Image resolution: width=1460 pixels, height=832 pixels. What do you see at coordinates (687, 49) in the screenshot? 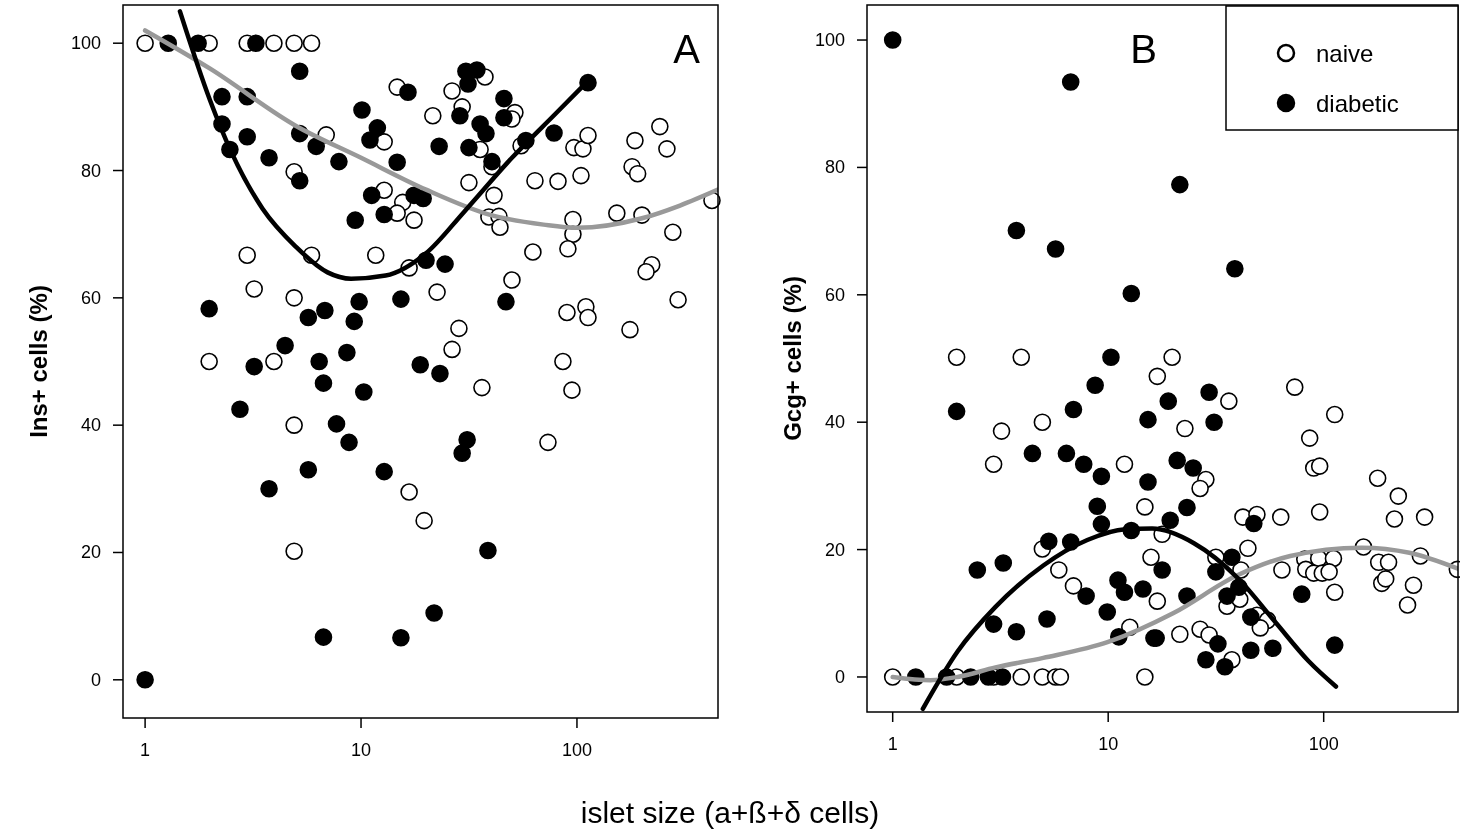
I see `text: A` at bounding box center [687, 49].